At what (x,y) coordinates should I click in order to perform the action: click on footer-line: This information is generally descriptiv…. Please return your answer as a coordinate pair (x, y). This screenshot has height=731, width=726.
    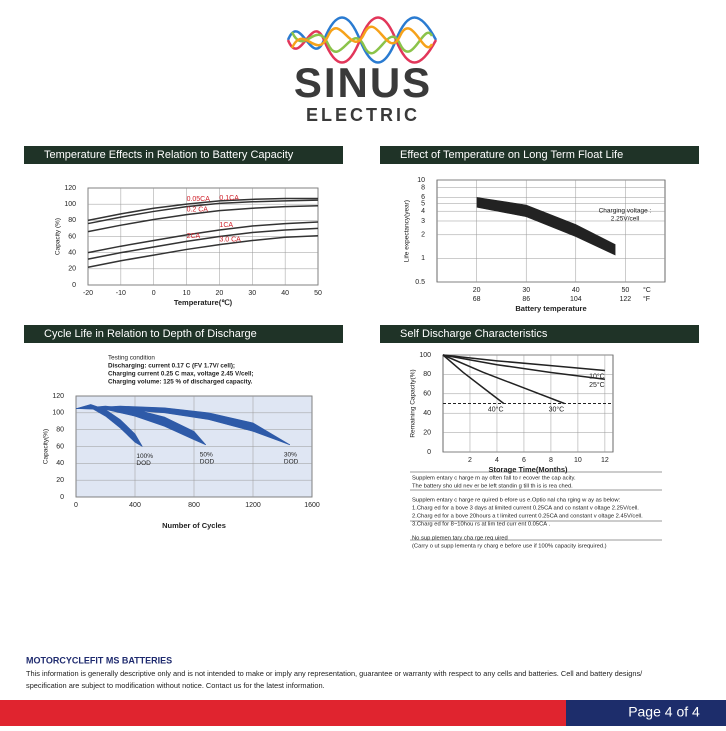
    Looking at the image, I should click on (334, 673).